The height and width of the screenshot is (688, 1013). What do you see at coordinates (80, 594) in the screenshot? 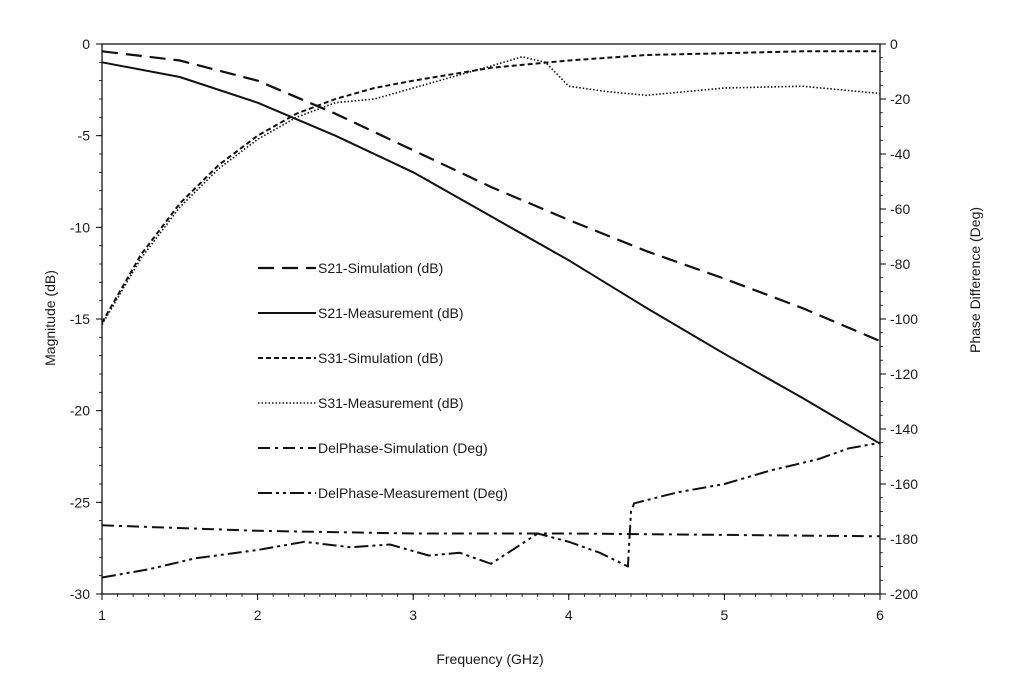
I see `y-left-tick-label: -30` at bounding box center [80, 594].